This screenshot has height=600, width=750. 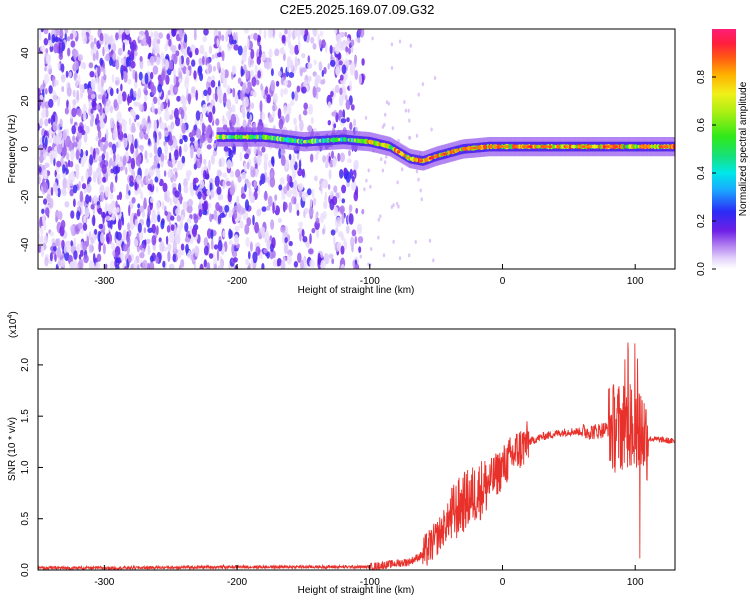 I want to click on snr-y-tick-label: 1.5, so click(x=25, y=416).